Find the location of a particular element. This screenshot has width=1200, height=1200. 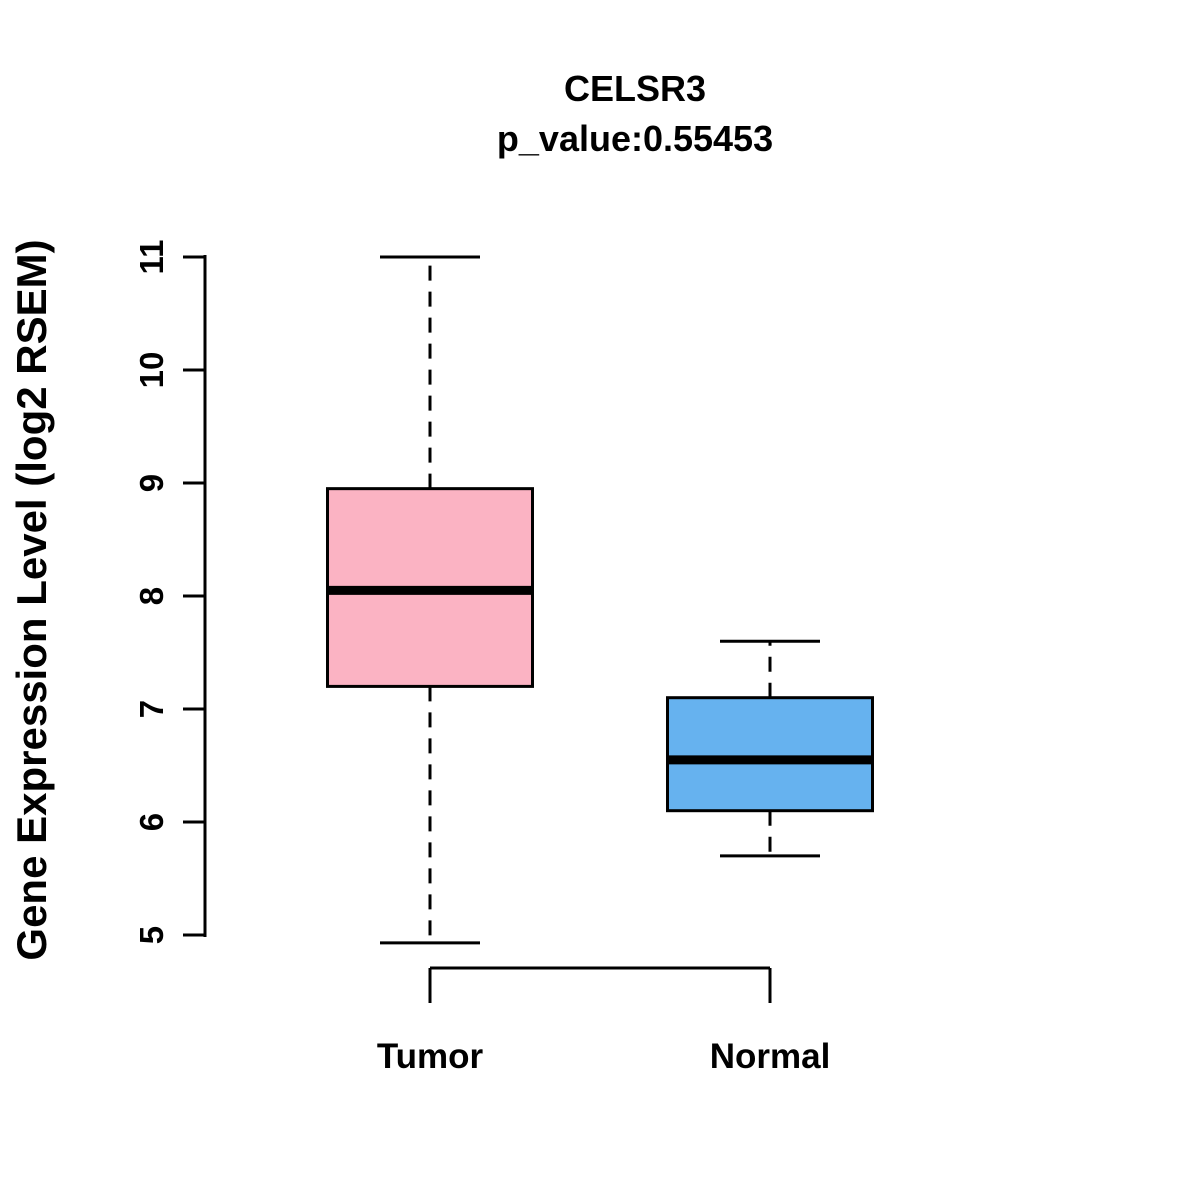

y-tick-label: 9 is located at coordinates (151, 483).